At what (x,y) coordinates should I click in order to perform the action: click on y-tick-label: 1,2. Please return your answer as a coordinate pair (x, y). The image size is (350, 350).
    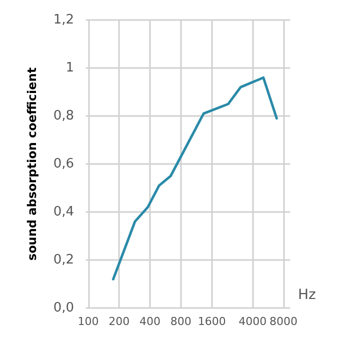
    Looking at the image, I should click on (63, 20).